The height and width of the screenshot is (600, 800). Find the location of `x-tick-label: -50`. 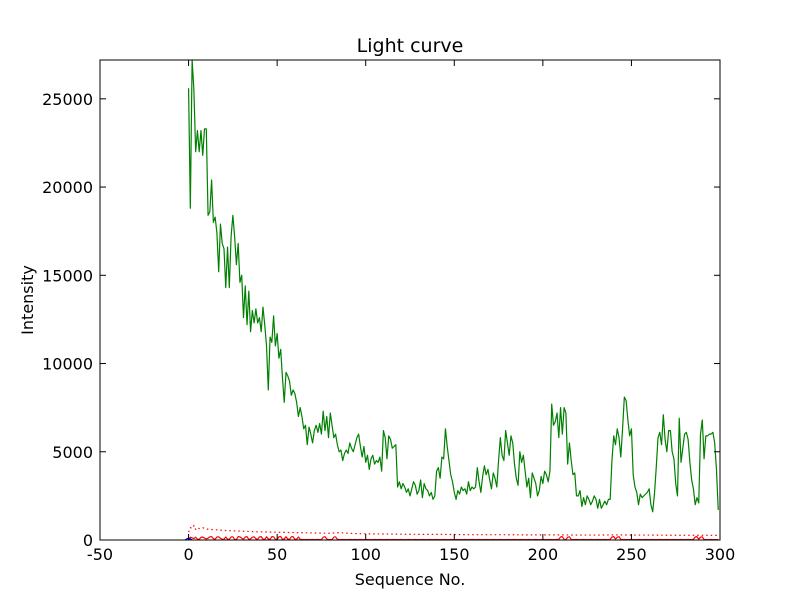

x-tick-label: -50 is located at coordinates (100, 554).